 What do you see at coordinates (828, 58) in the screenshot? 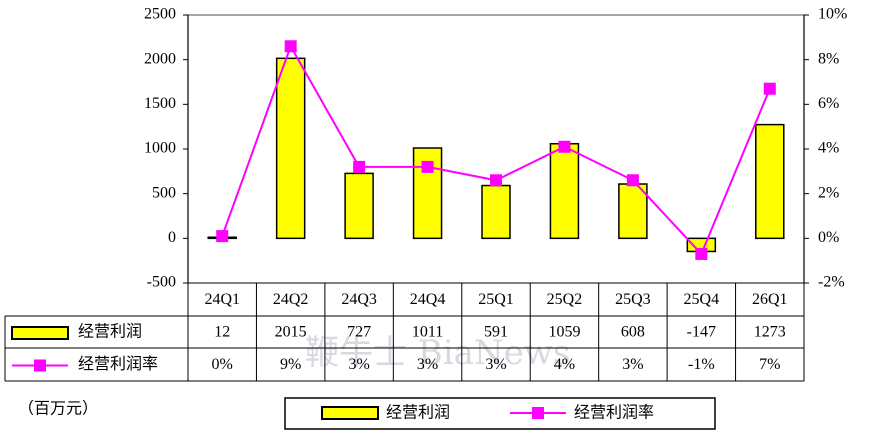
I see `y2-tick-label: 8%` at bounding box center [828, 58].